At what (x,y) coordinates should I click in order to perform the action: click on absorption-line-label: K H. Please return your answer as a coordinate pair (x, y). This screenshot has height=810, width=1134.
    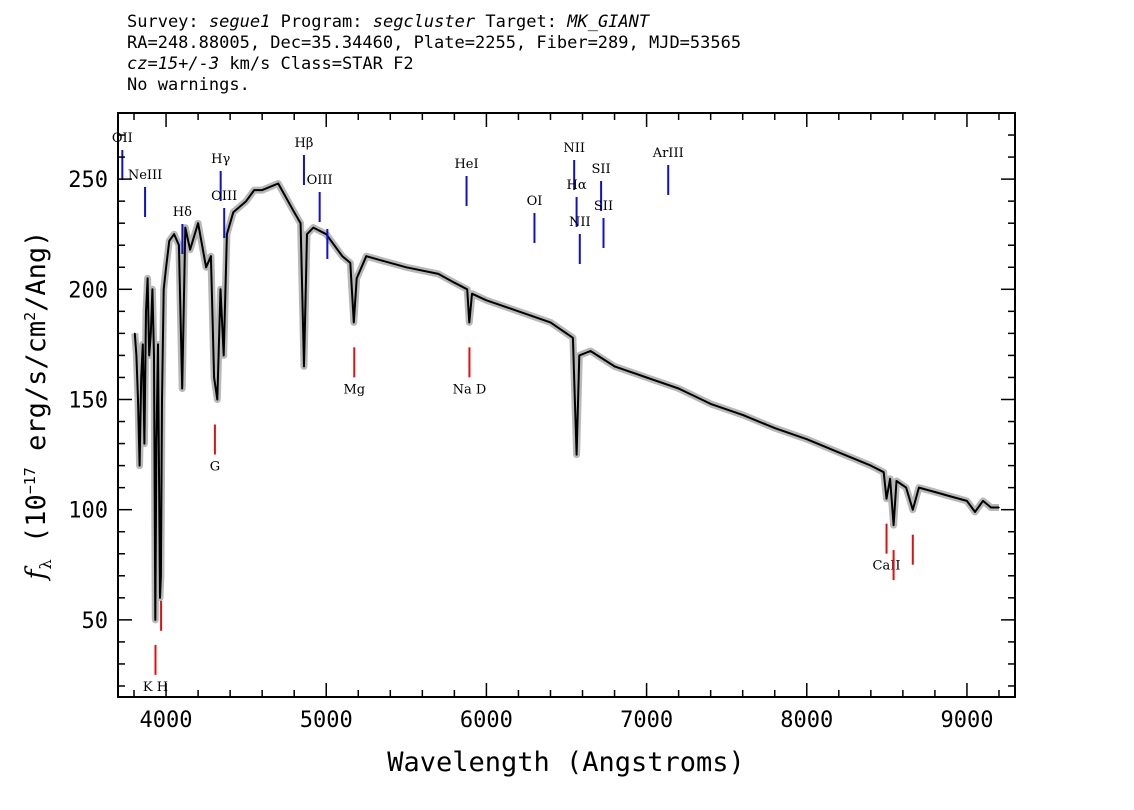
    Looking at the image, I should click on (155, 687).